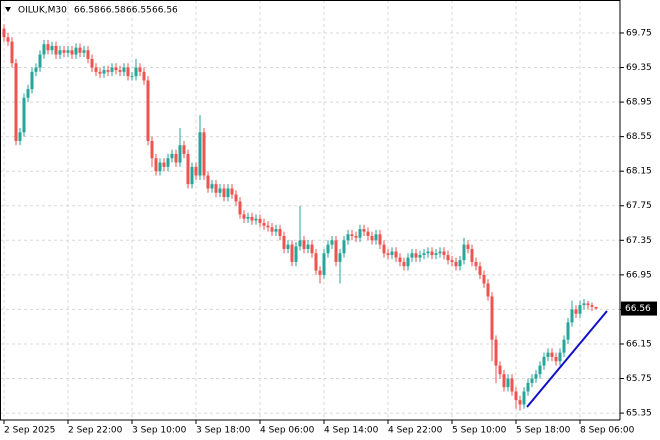  What do you see at coordinates (567, 359) in the screenshot?
I see `trend-line` at bounding box center [567, 359].